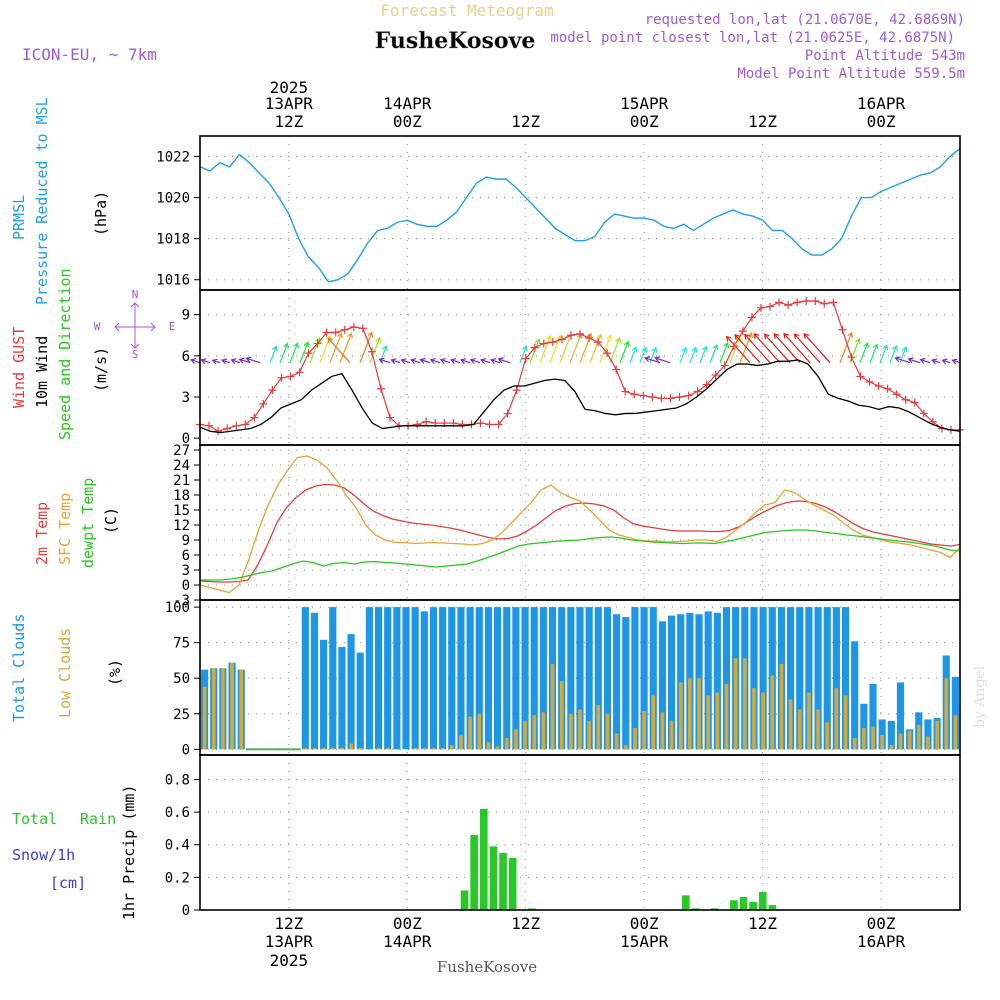 Image resolution: width=1000 pixels, height=1000 pixels. I want to click on precip-label-total: Total, so click(34, 819).